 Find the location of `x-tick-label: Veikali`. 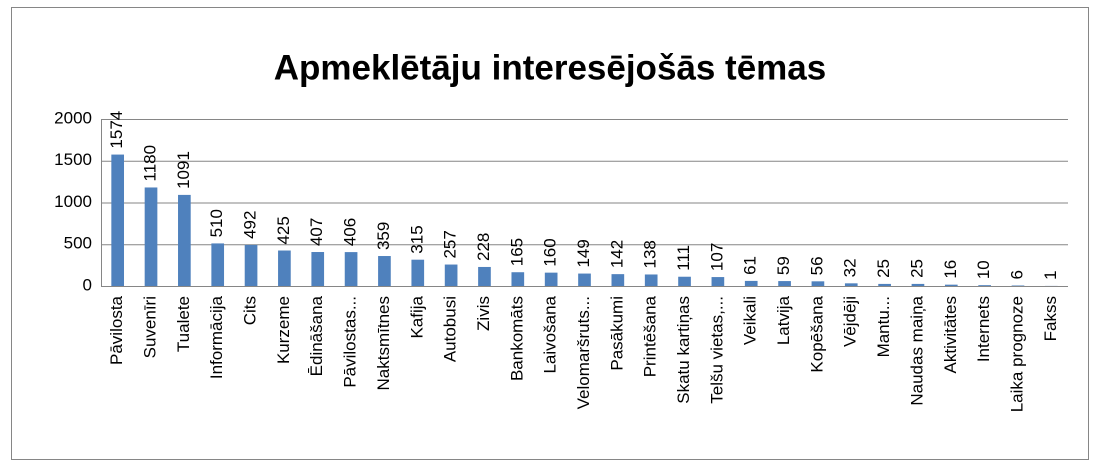

x-tick-label: Veikali is located at coordinates (750, 320).